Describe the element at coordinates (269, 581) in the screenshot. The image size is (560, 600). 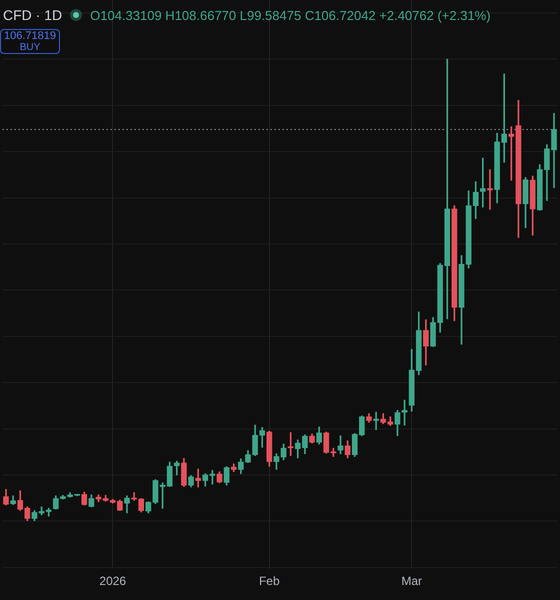
I see `x-tick-label: Feb` at that location.